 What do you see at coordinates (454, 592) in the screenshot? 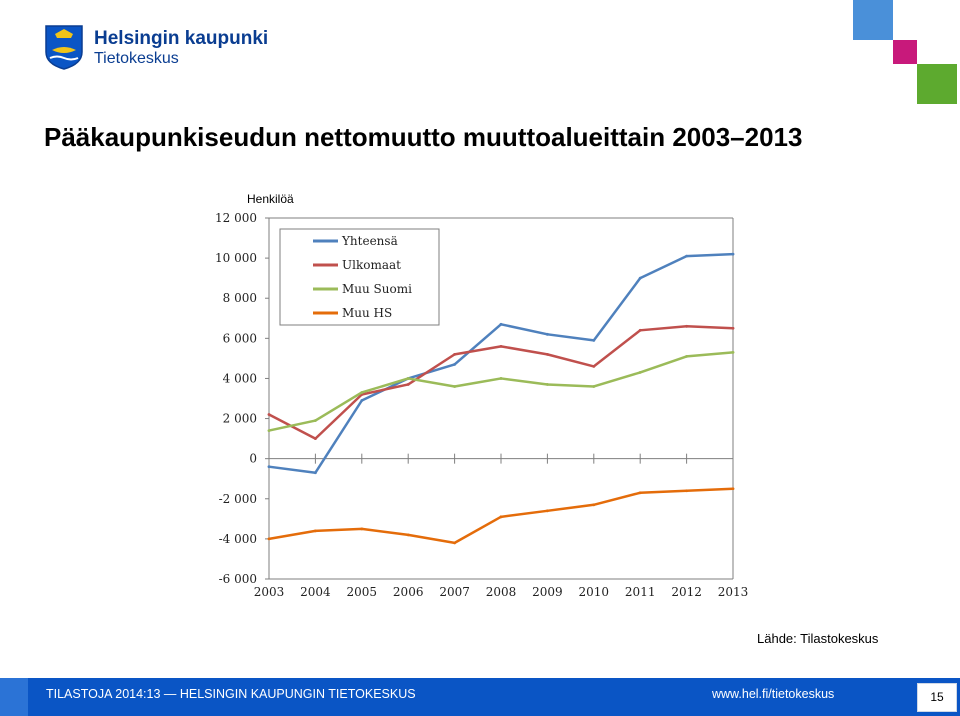
I see `x-tick-label: 2007` at bounding box center [454, 592].